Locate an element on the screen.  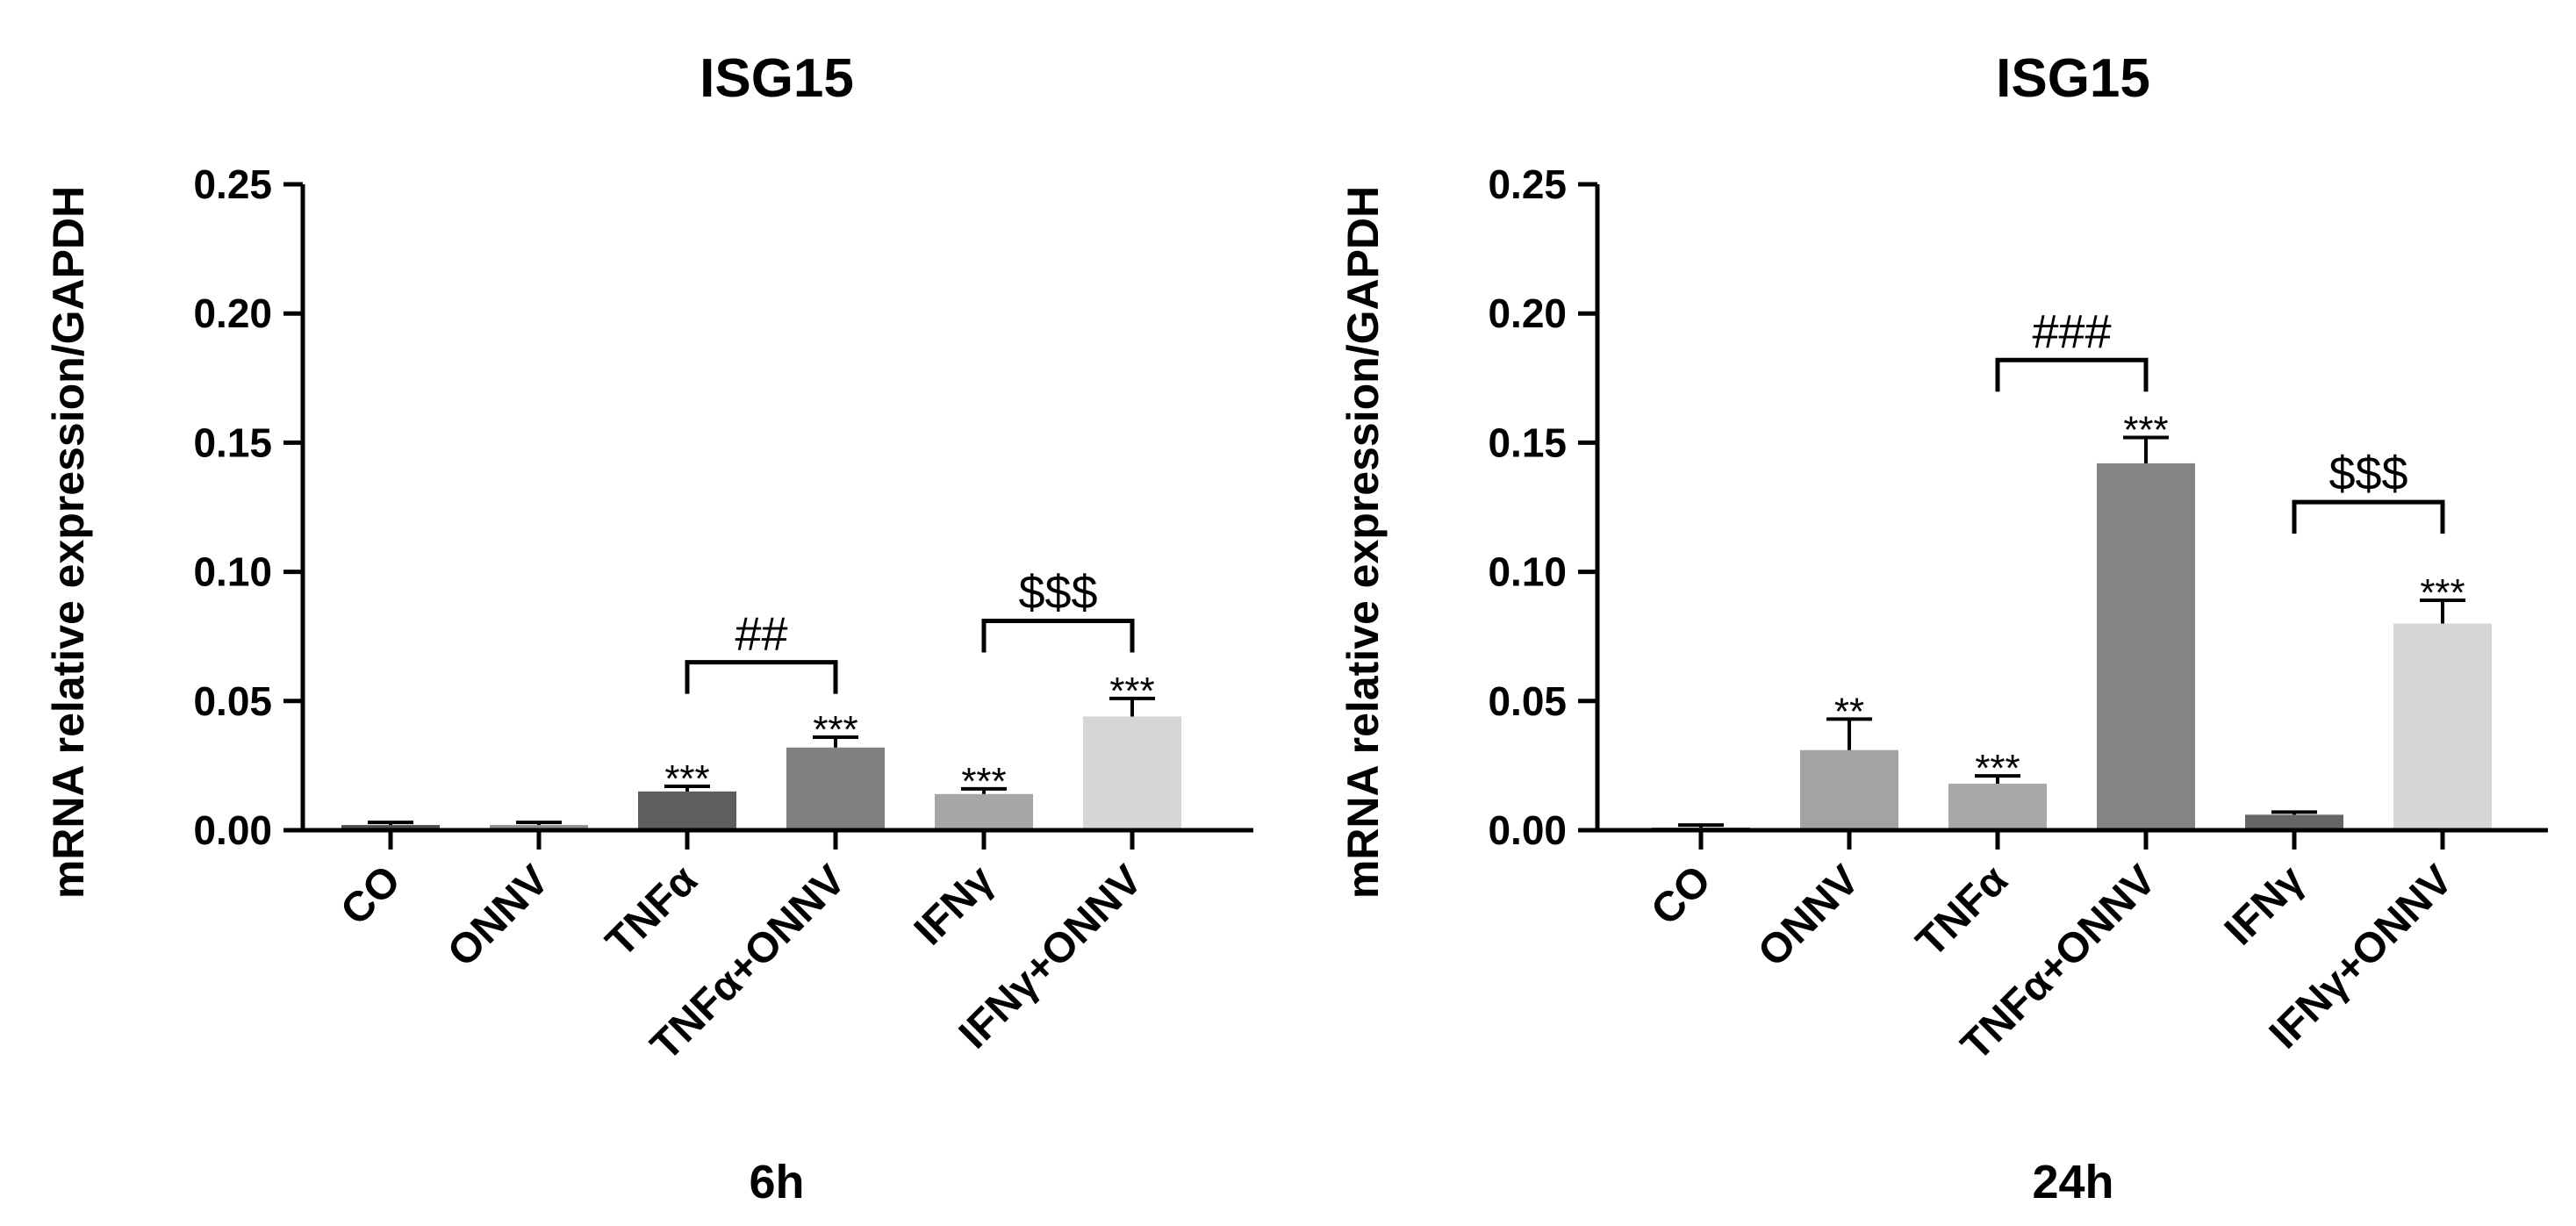
x-axis-label: 6h is located at coordinates (777, 1182).